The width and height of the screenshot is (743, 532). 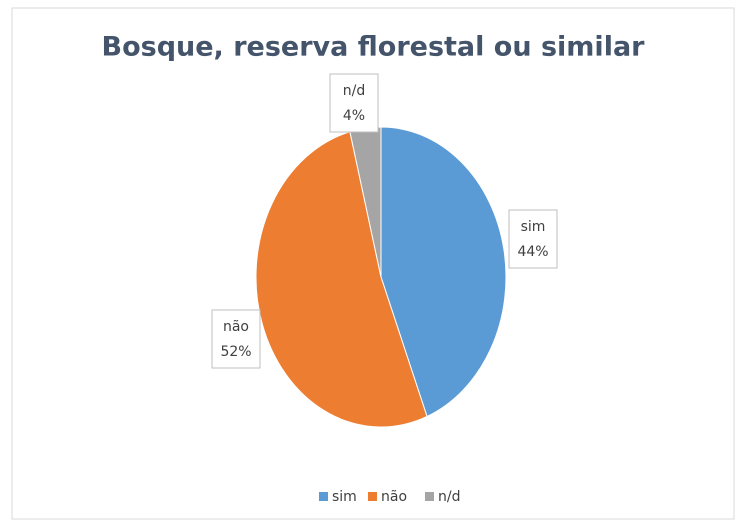 What do you see at coordinates (354, 91) in the screenshot?
I see `data-label-category: n/d` at bounding box center [354, 91].